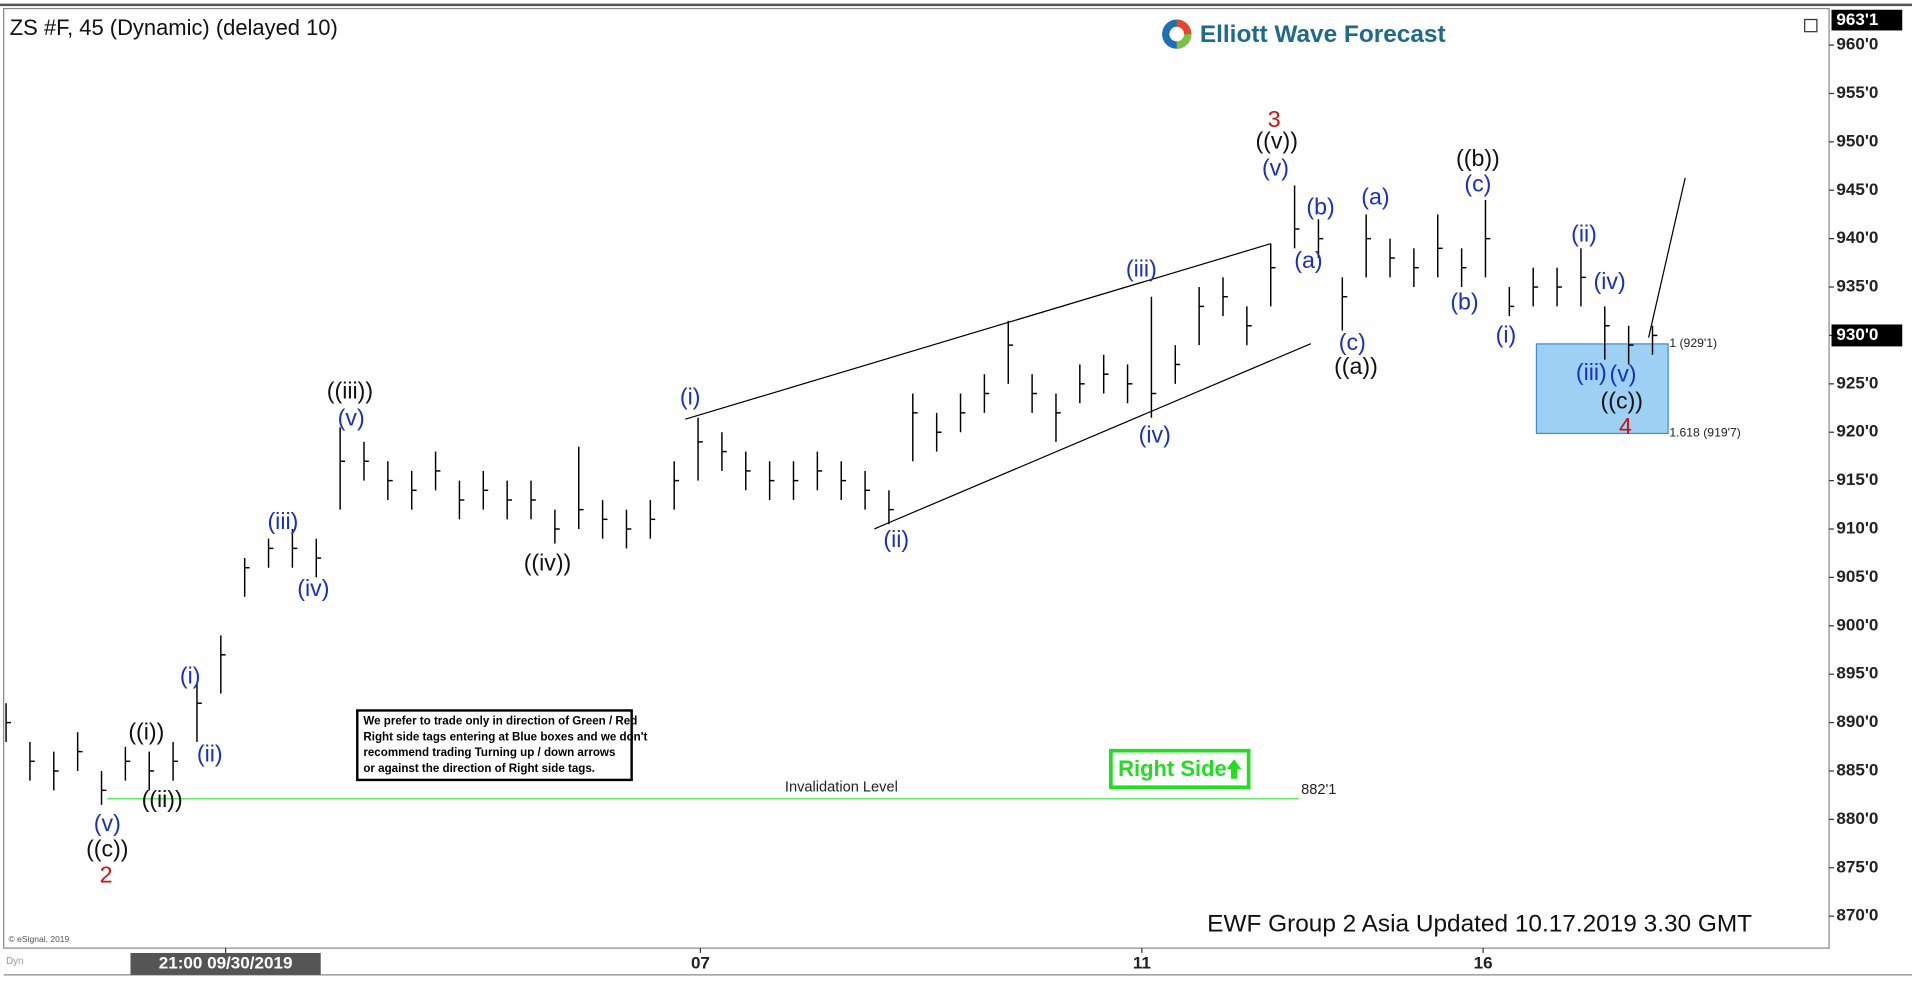 The height and width of the screenshot is (981, 1912). What do you see at coordinates (1857, 189) in the screenshot?
I see `y-tick-label: 945'0` at bounding box center [1857, 189].